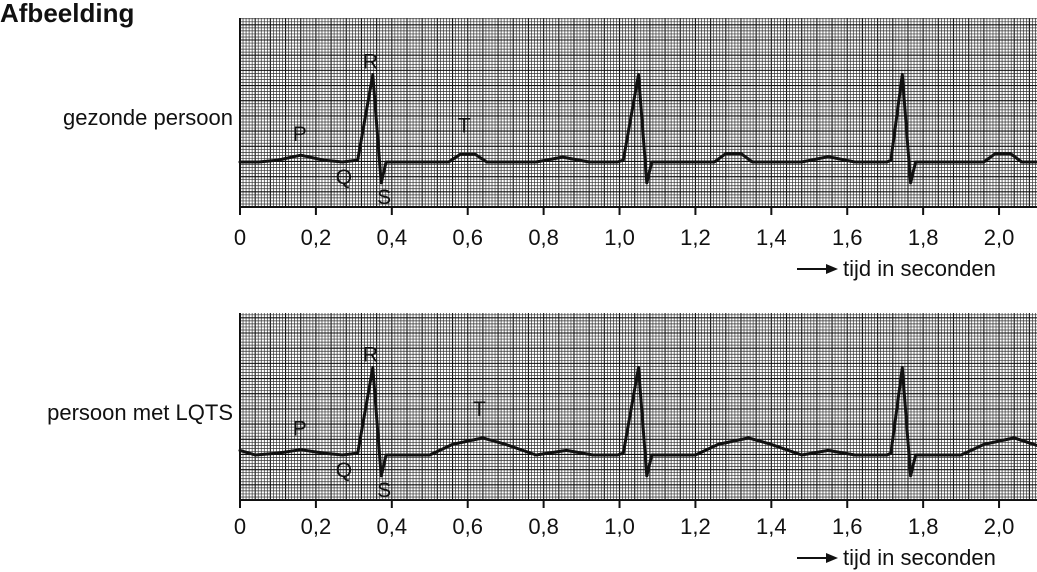 This screenshot has height=572, width=1037. I want to click on x-tick-labels-lqts: 0 0,2 0,4 0,6 0,8 1,0 1,2 1,4 1,6 1,8 2,0, so click(624, 519).